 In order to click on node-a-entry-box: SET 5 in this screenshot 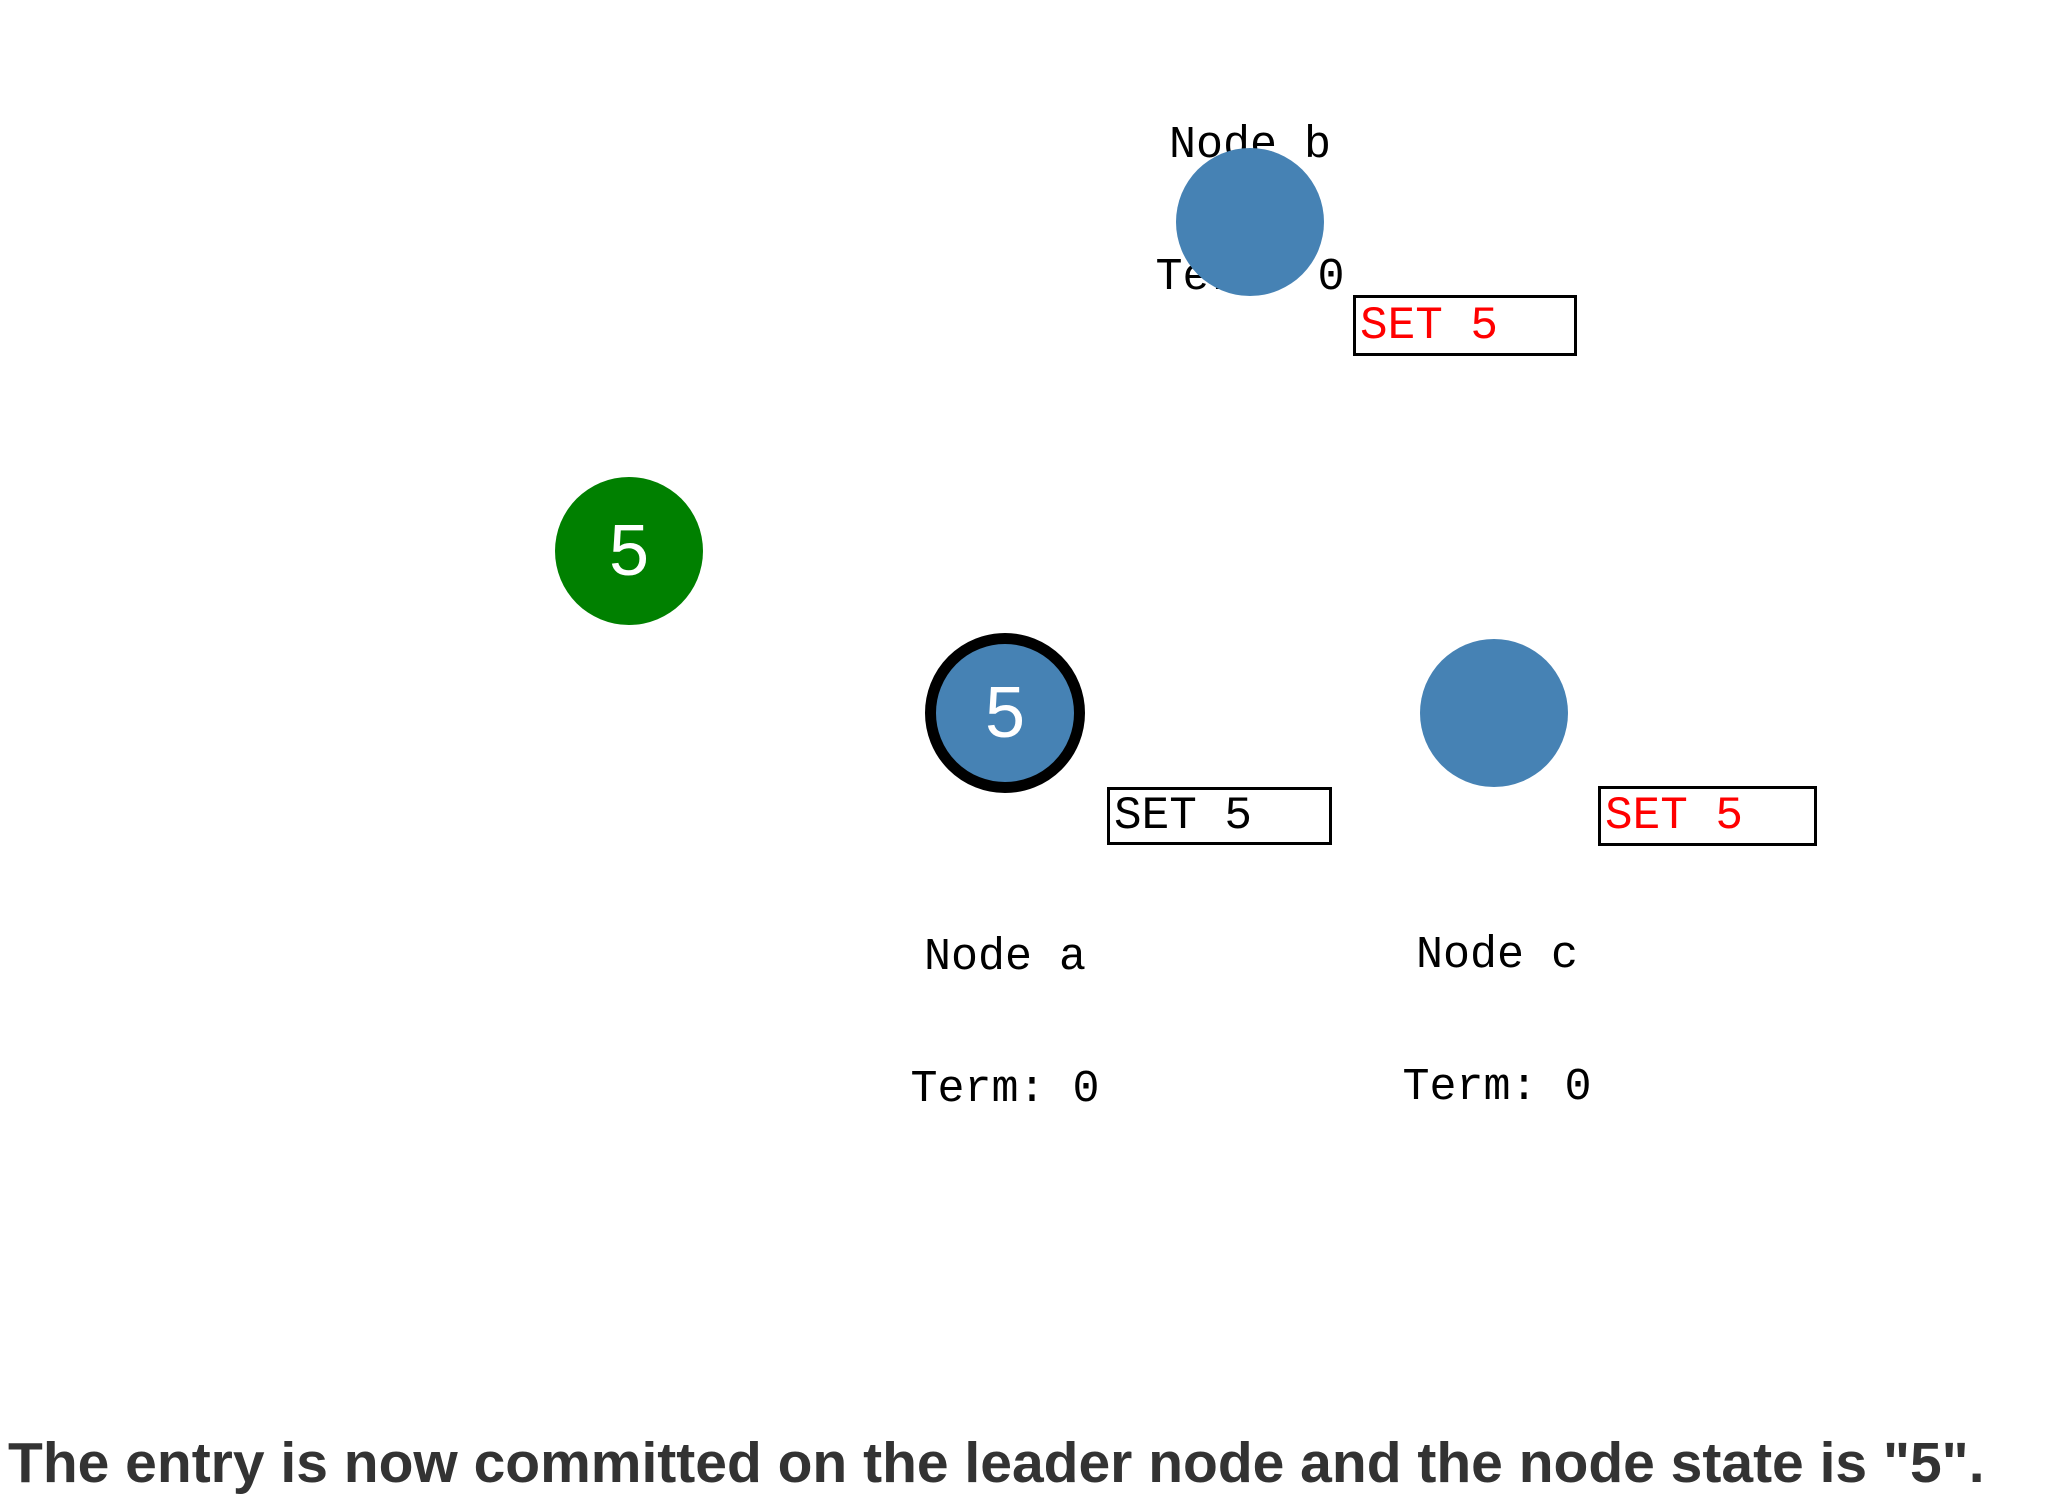, I will do `click(1219, 816)`.